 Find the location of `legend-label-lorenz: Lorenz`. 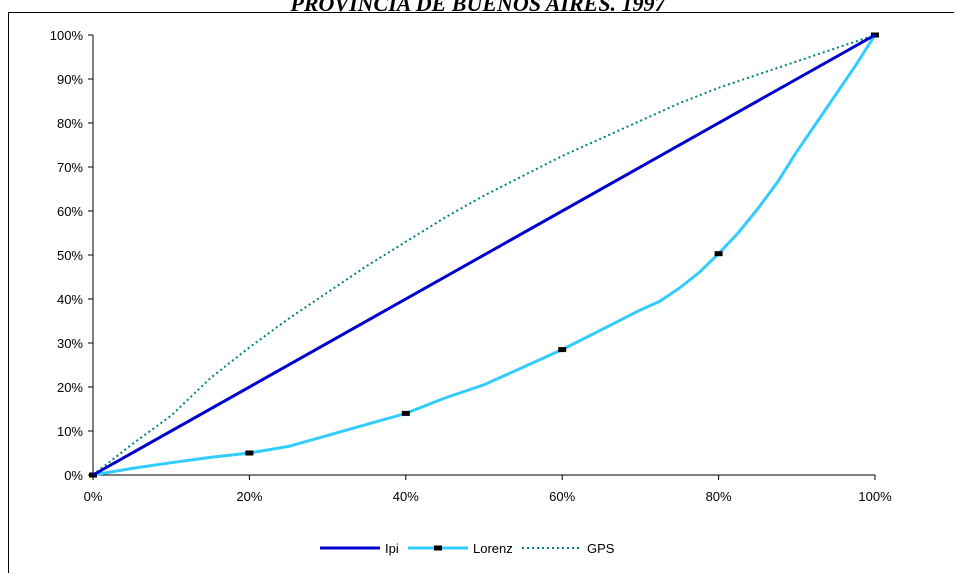

legend-label-lorenz: Lorenz is located at coordinates (493, 548).